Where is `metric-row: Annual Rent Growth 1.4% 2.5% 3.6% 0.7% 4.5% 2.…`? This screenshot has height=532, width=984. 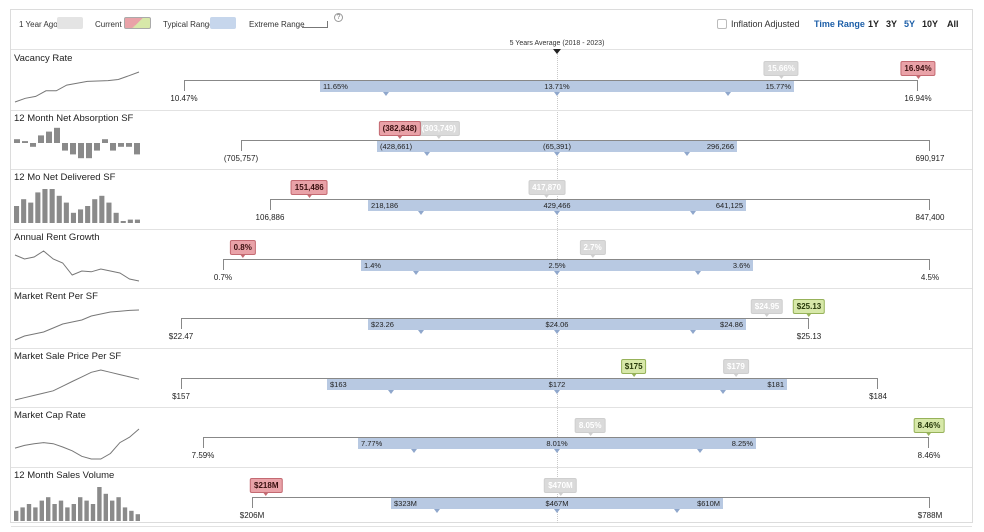 metric-row: Annual Rent Growth 1.4% 2.5% 3.6% 0.7% 4.5% 2.… is located at coordinates (491, 259).